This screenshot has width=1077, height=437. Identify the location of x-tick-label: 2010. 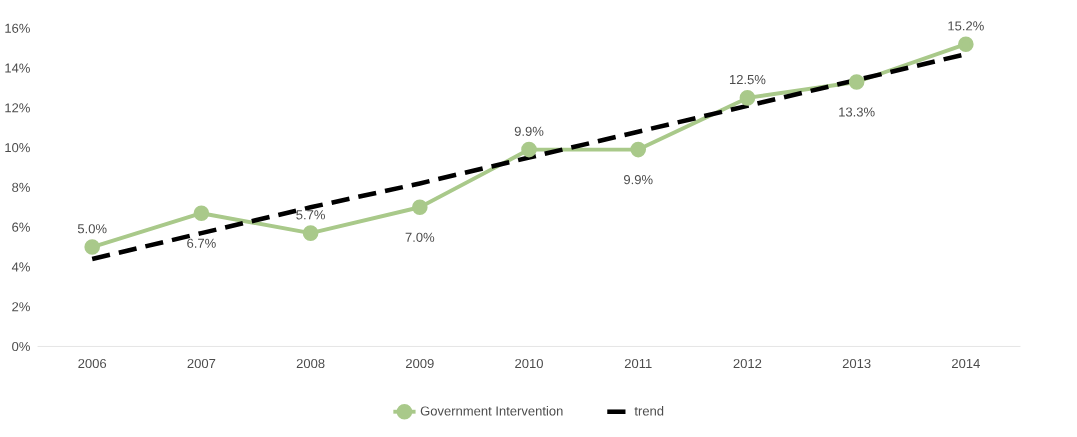
(529, 363).